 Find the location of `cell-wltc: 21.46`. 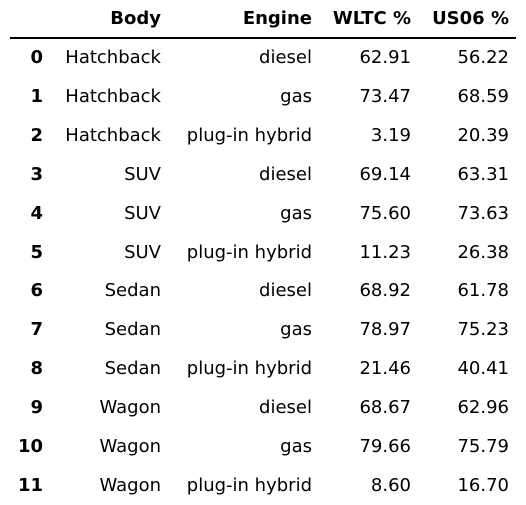

cell-wltc: 21.46 is located at coordinates (385, 369).